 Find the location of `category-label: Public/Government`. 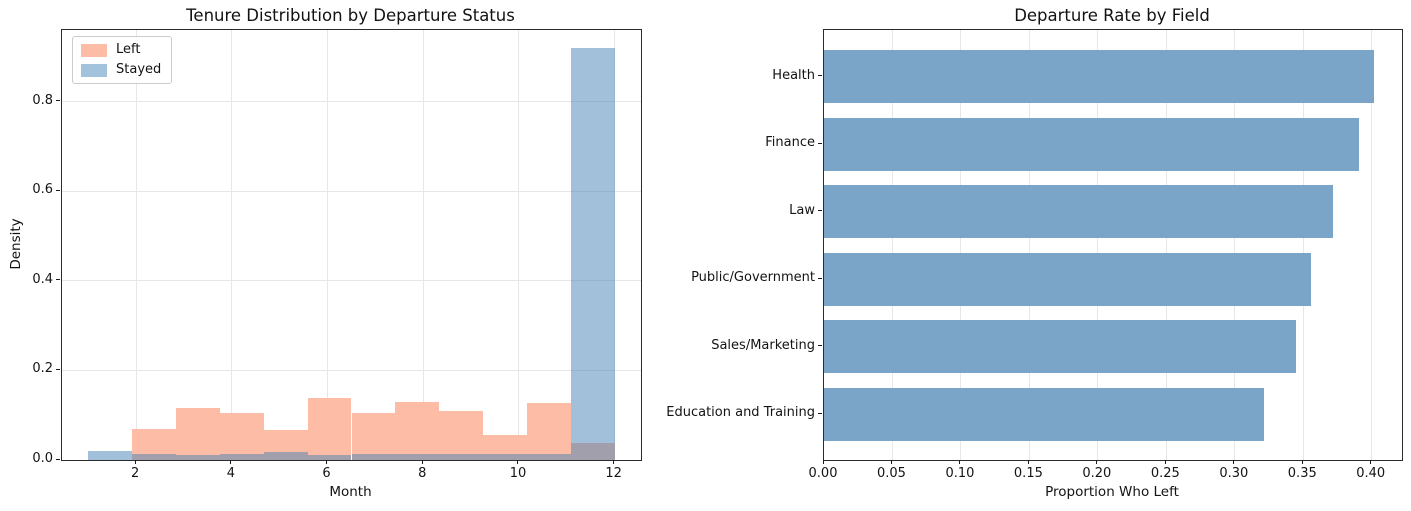

category-label: Public/Government is located at coordinates (753, 278).